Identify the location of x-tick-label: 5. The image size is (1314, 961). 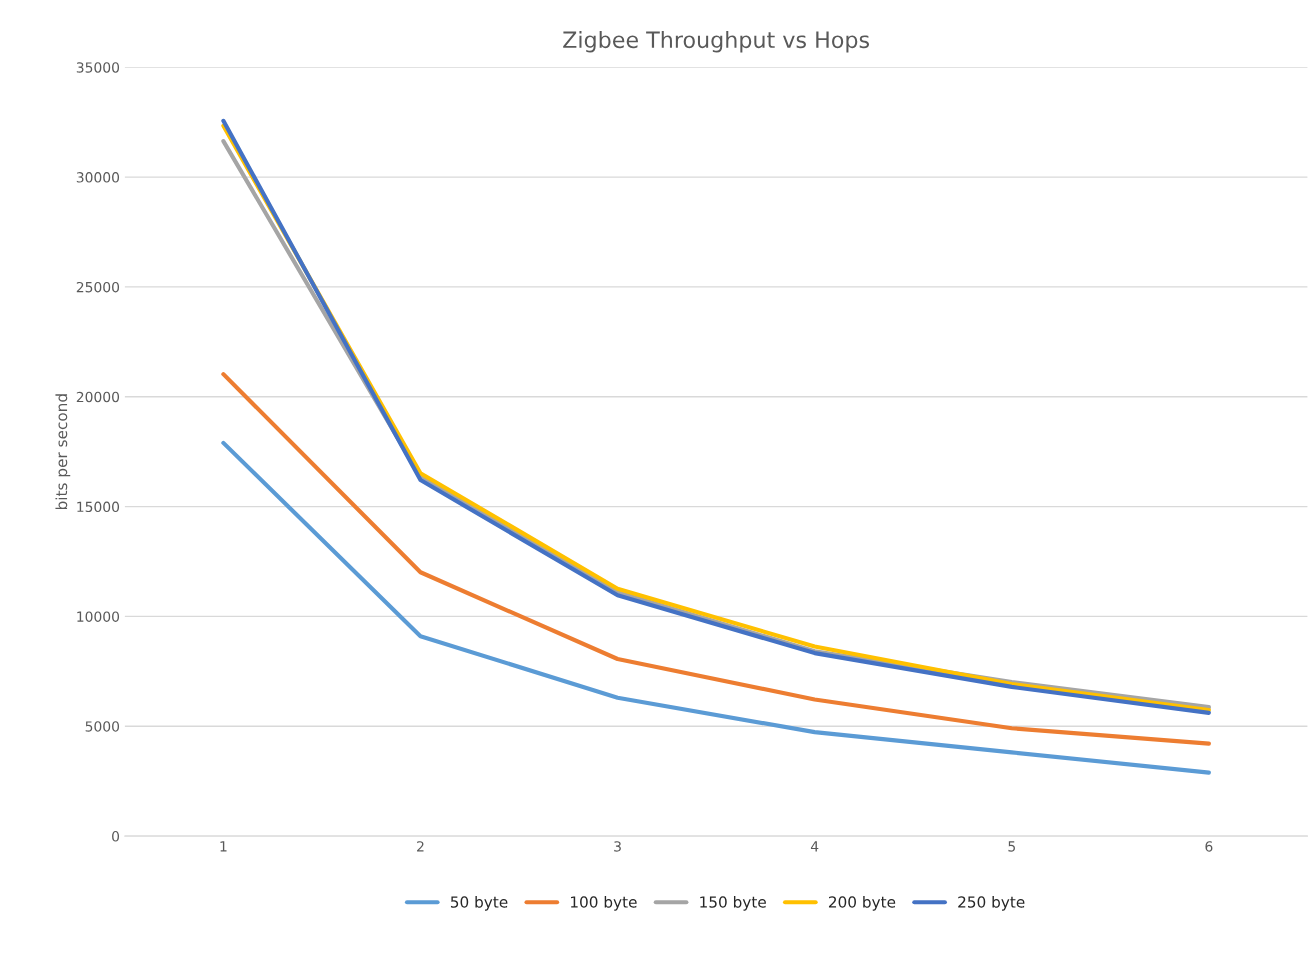
(1011, 846).